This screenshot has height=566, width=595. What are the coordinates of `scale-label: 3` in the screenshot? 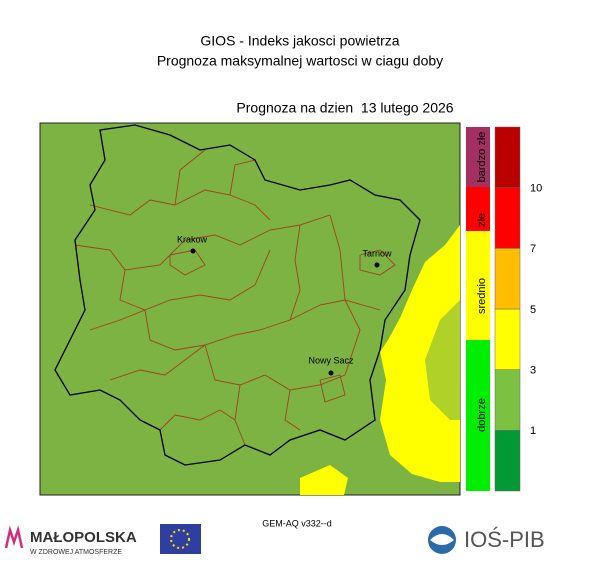 It's located at (533, 371).